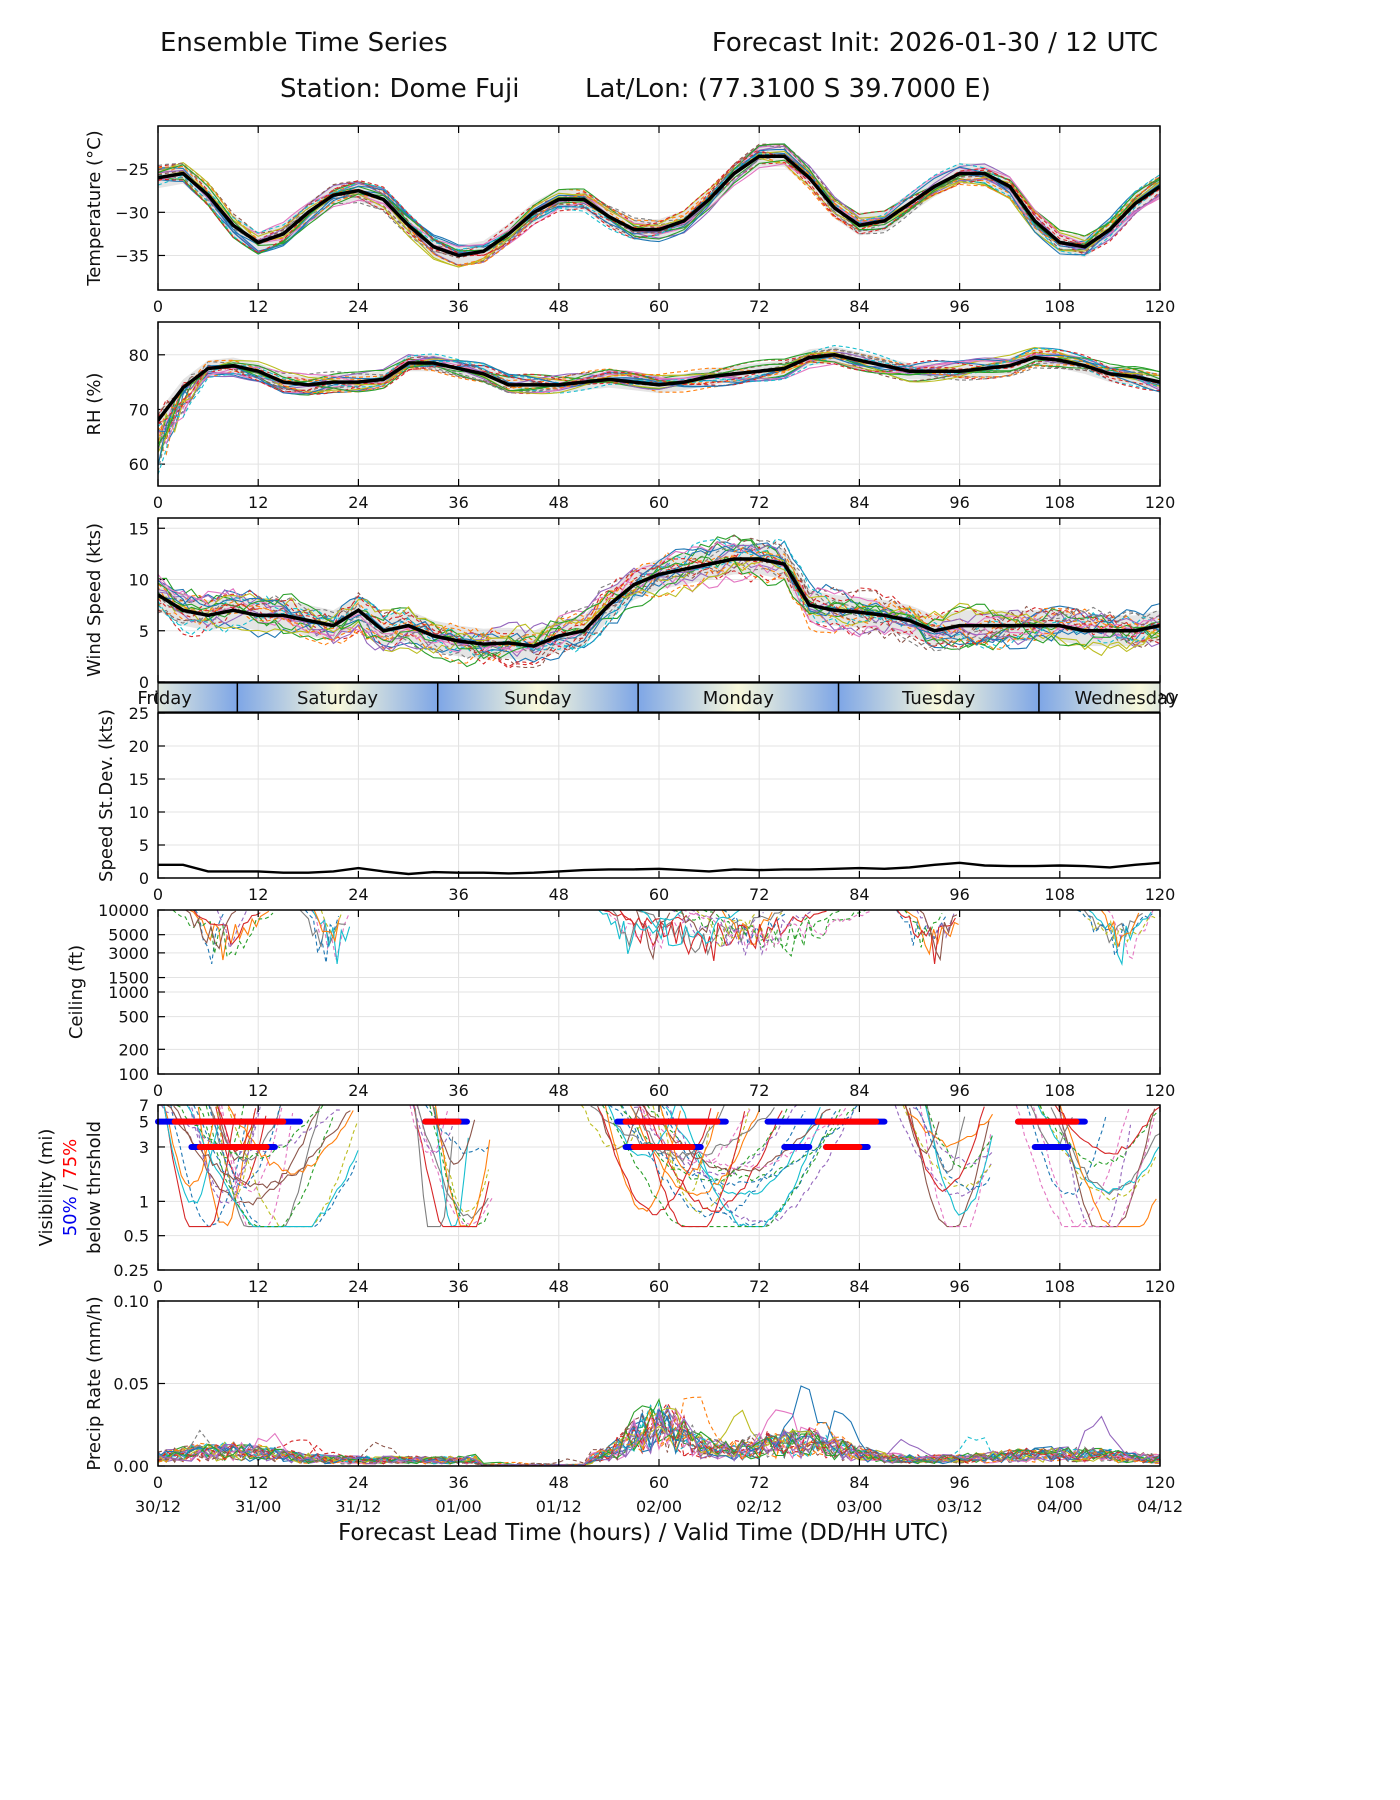 This screenshot has width=1400, height=1800. I want to click on speed_sd-ylabel: Speed St.Dev. (kts), so click(106, 795).